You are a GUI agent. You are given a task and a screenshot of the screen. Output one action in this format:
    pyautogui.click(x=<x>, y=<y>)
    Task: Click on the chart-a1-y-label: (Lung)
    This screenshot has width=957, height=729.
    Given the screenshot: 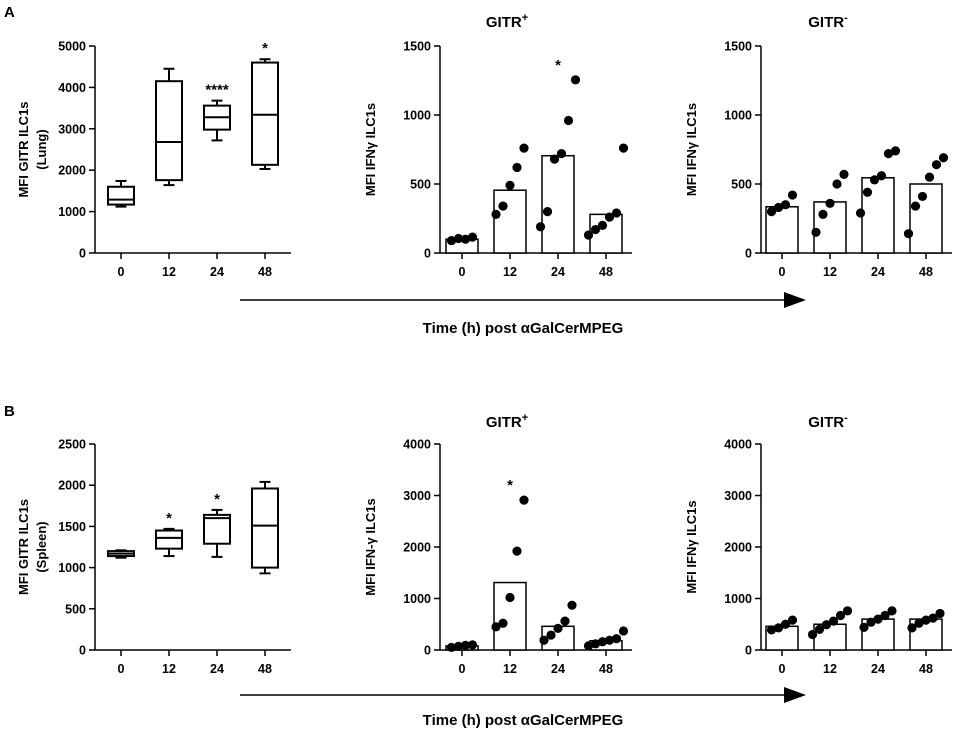 What is the action you would take?
    pyautogui.click(x=41, y=149)
    